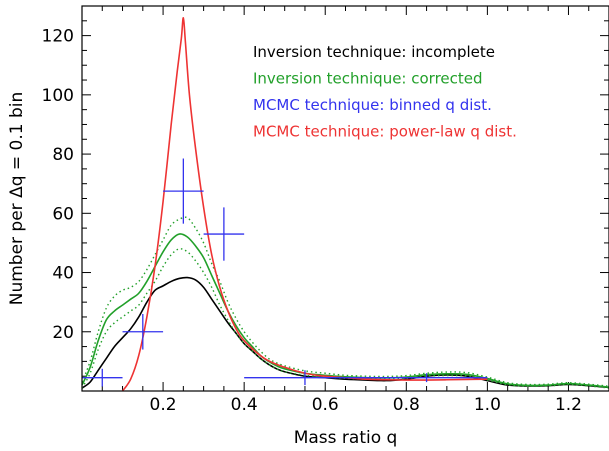 The image size is (609, 451). Describe the element at coordinates (58, 96) in the screenshot. I see `y-tick-label: 100` at that location.